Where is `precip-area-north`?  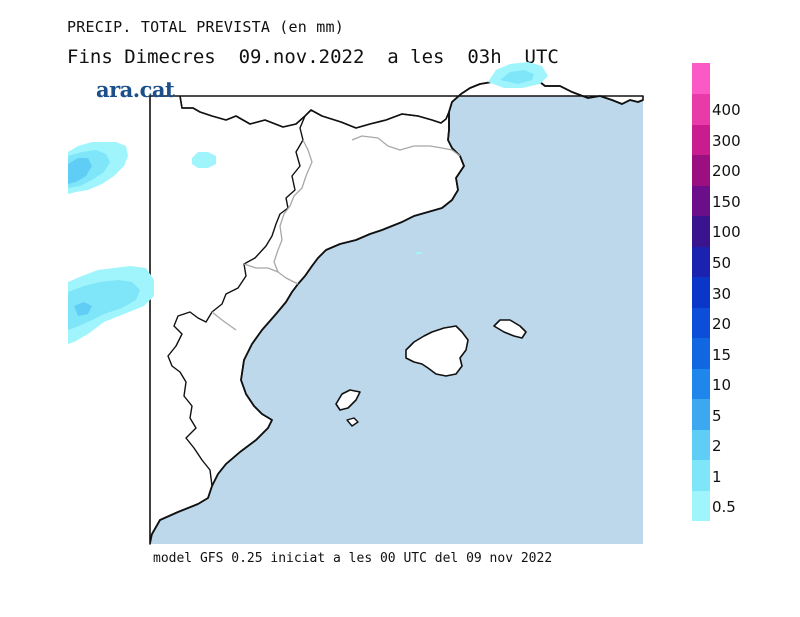
precip-area-north is located at coordinates (518, 75).